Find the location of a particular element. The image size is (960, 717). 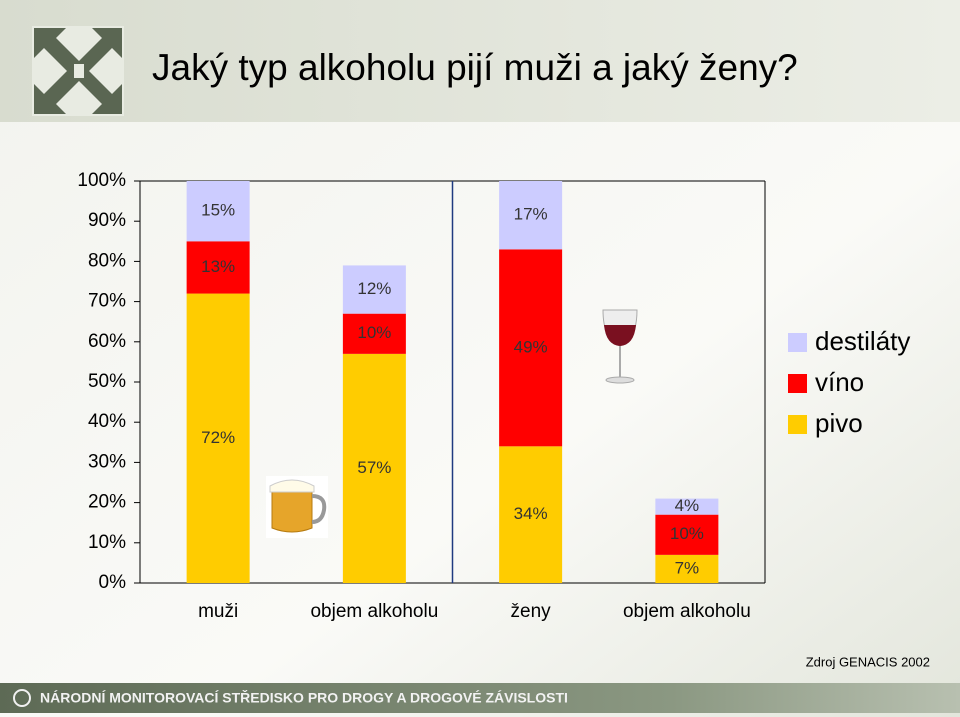

y-tick-label: 50% is located at coordinates (107, 381).